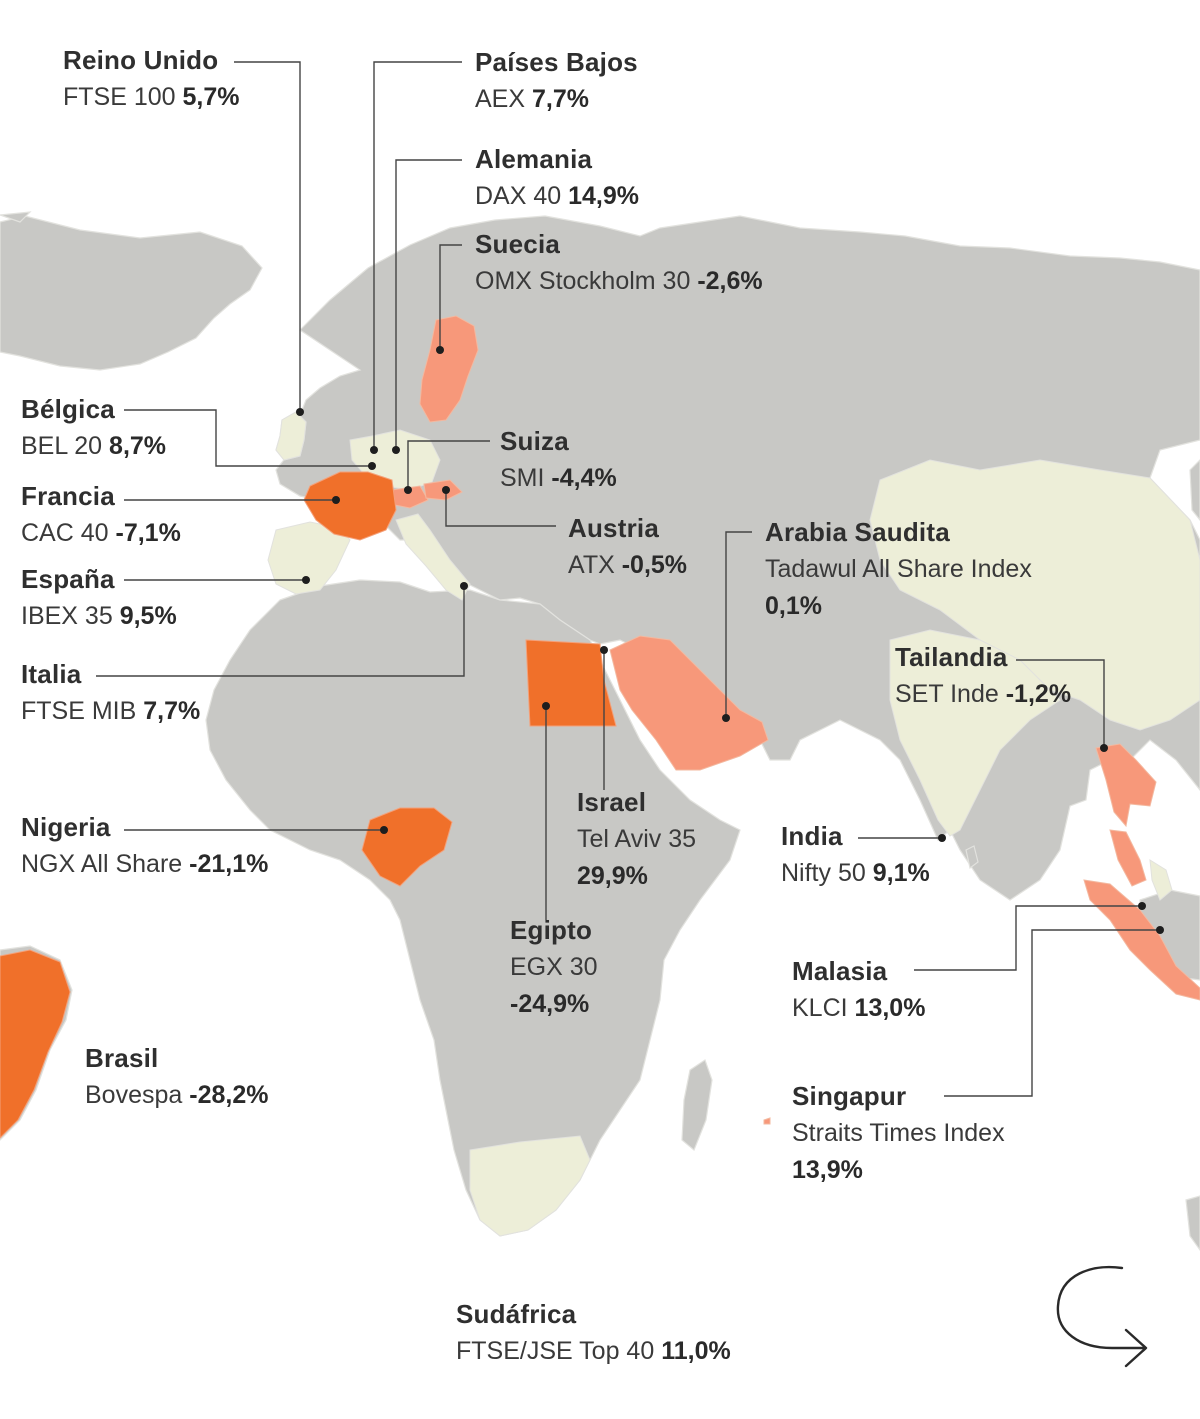 This screenshot has width=1200, height=1419. Describe the element at coordinates (248, 438) in the screenshot. I see `leader-belgica` at that location.